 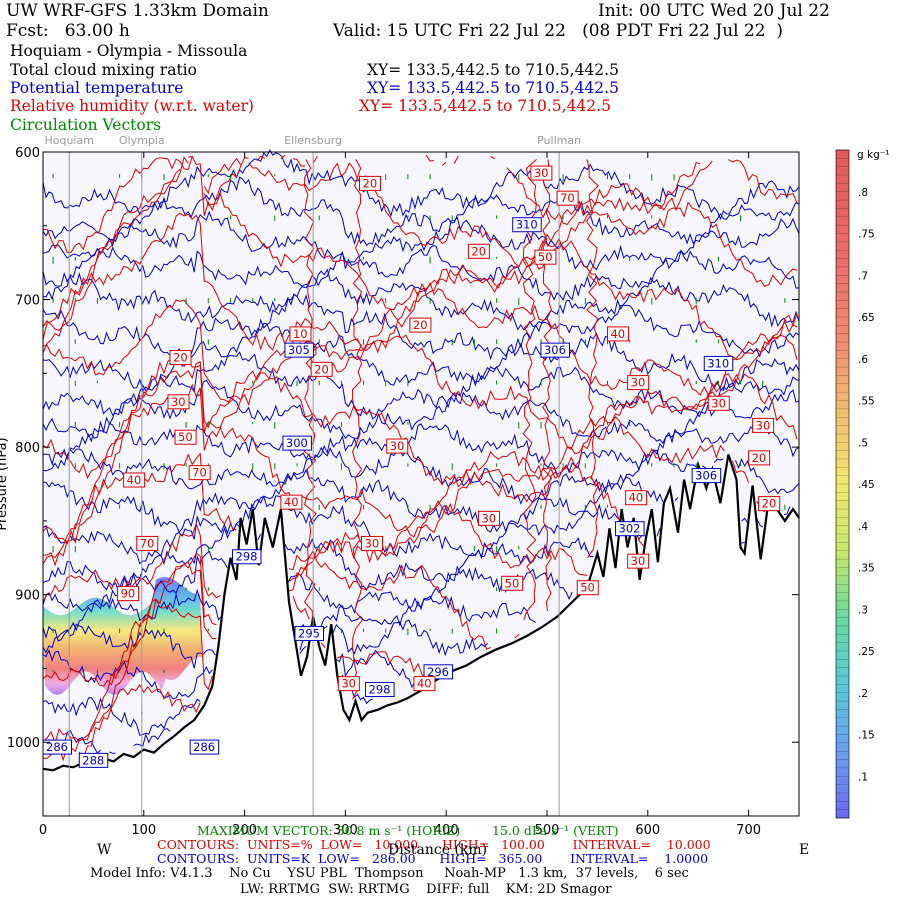 What do you see at coordinates (446, 830) in the screenshot?
I see `x-tick-label: 400` at bounding box center [446, 830].